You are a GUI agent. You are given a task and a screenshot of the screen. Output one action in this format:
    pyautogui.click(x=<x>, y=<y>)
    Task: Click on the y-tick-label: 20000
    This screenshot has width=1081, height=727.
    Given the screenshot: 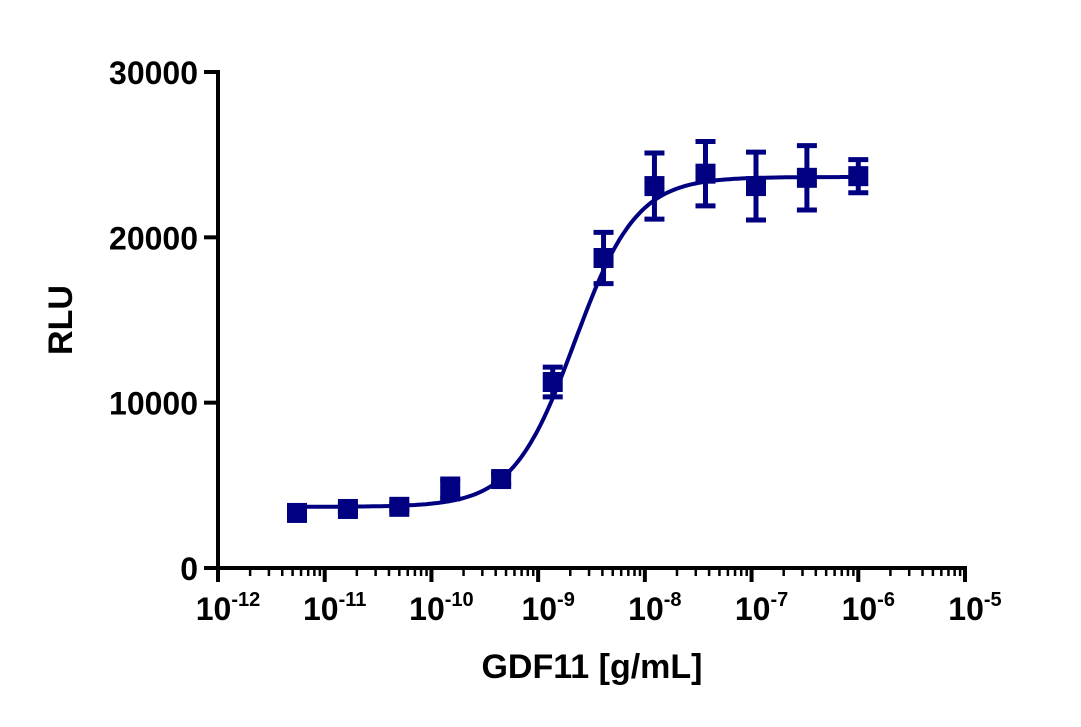 What is the action you would take?
    pyautogui.click(x=153, y=238)
    